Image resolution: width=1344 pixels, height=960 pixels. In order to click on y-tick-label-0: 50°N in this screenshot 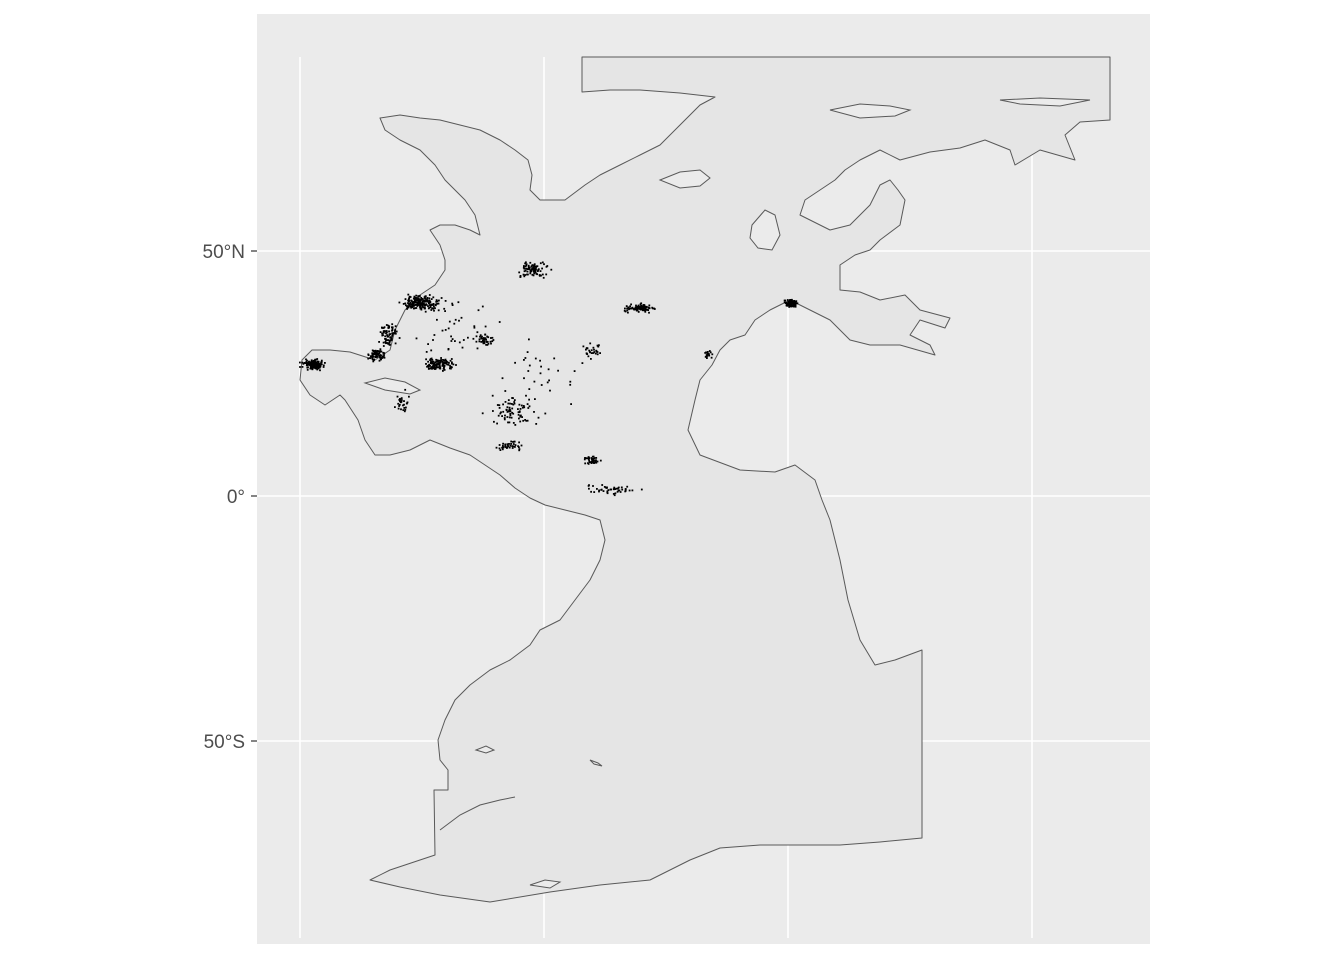, I will do `click(224, 252)`.